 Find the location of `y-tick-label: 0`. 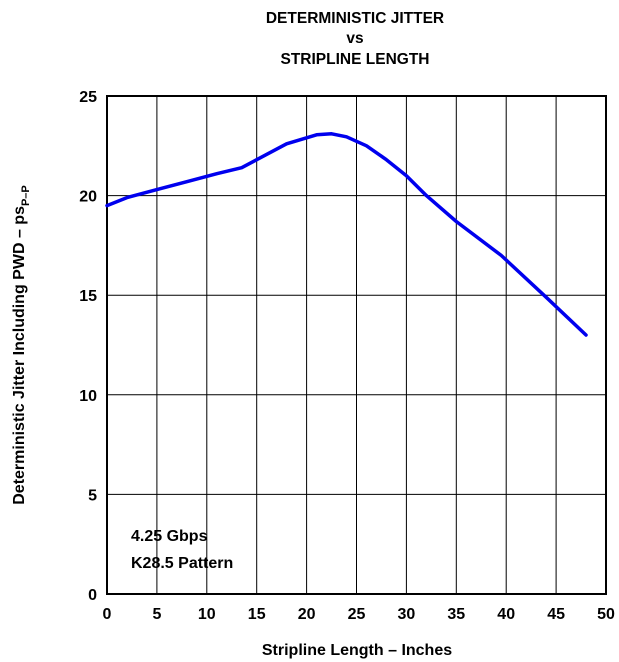

y-tick-label: 0 is located at coordinates (92, 595).